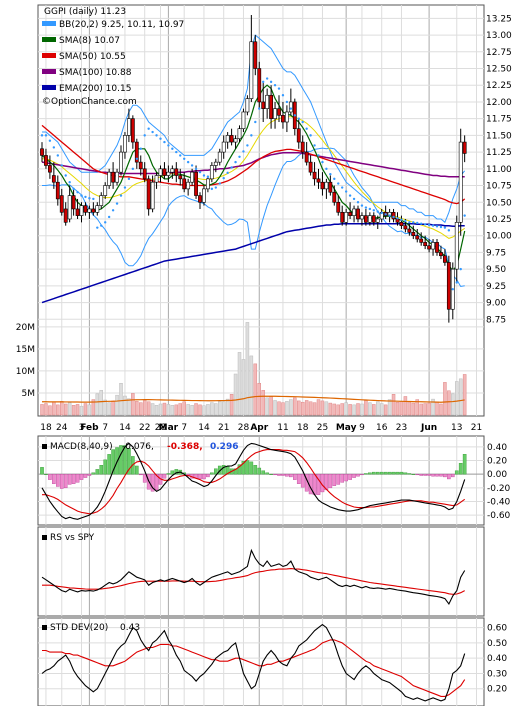 Image resolution: width=526 pixels, height=706 pixels. I want to click on price-tick-label: 13.25, so click(499, 19).